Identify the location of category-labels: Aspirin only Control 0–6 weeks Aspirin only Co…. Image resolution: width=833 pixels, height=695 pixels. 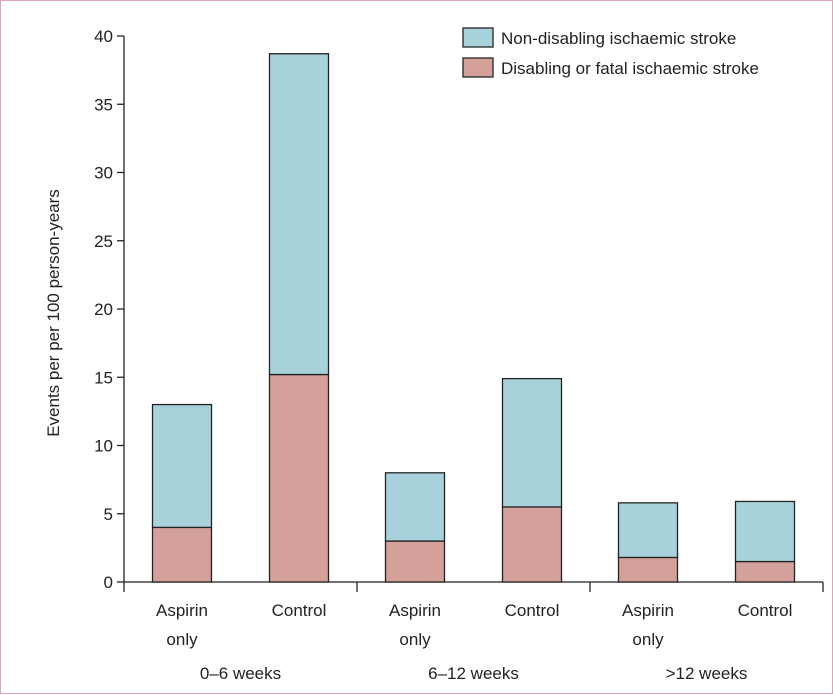
(474, 642).